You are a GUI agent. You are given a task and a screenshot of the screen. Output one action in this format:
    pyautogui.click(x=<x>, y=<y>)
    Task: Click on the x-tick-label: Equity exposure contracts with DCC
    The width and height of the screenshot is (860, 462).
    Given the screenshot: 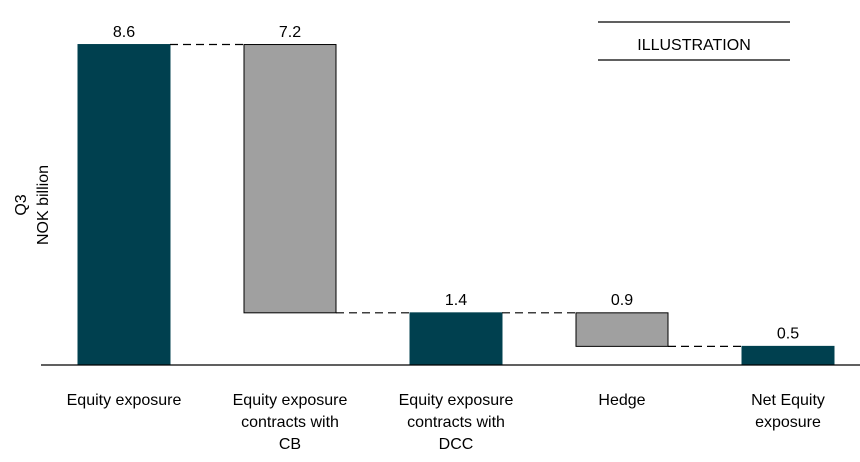 What is the action you would take?
    pyautogui.click(x=456, y=422)
    